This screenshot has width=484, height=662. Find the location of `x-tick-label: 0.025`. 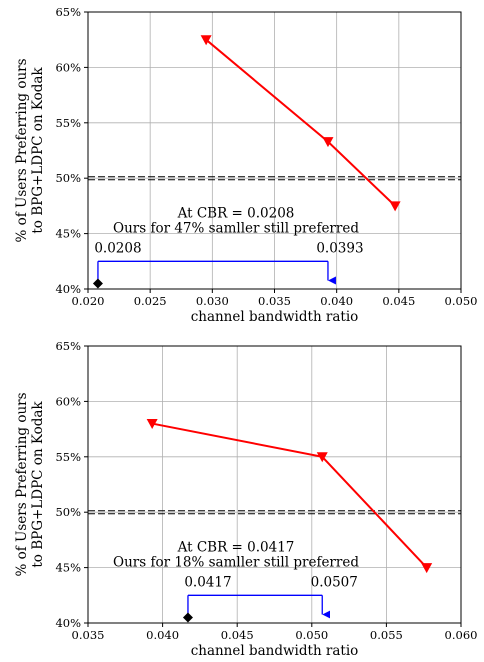

x-tick-label: 0.025 is located at coordinates (150, 301).